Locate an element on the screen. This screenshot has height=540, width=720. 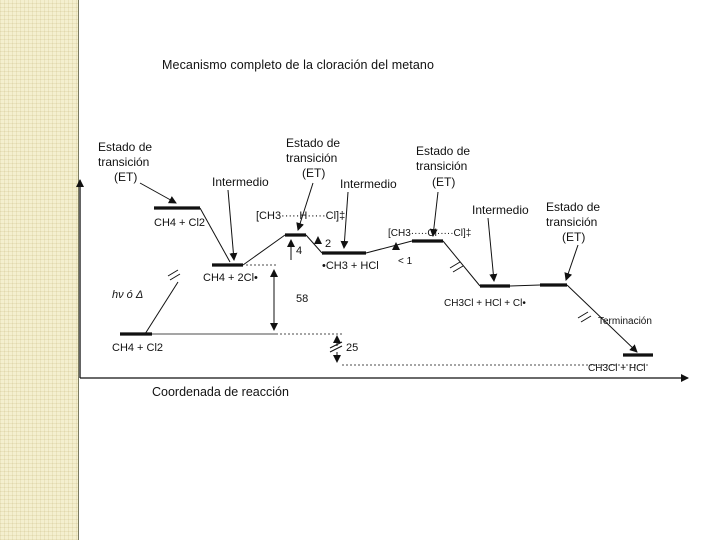
ts2-complex: [CH3·····Cl·····Cl]‡ is located at coordinates (429, 233).